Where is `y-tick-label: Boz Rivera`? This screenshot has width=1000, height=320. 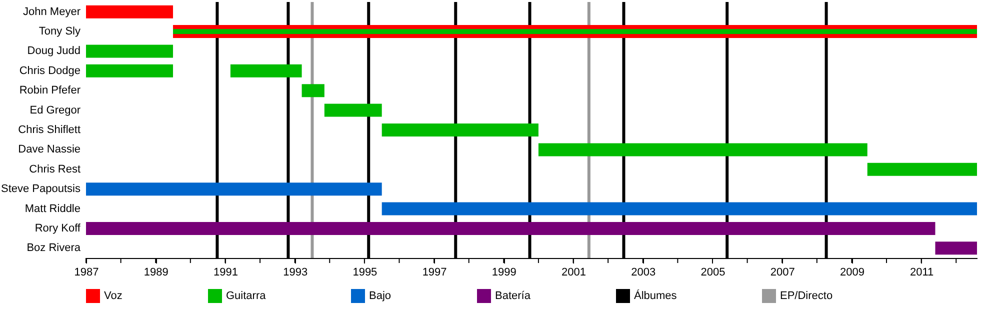 y-tick-label: Boz Rivera is located at coordinates (54, 248).